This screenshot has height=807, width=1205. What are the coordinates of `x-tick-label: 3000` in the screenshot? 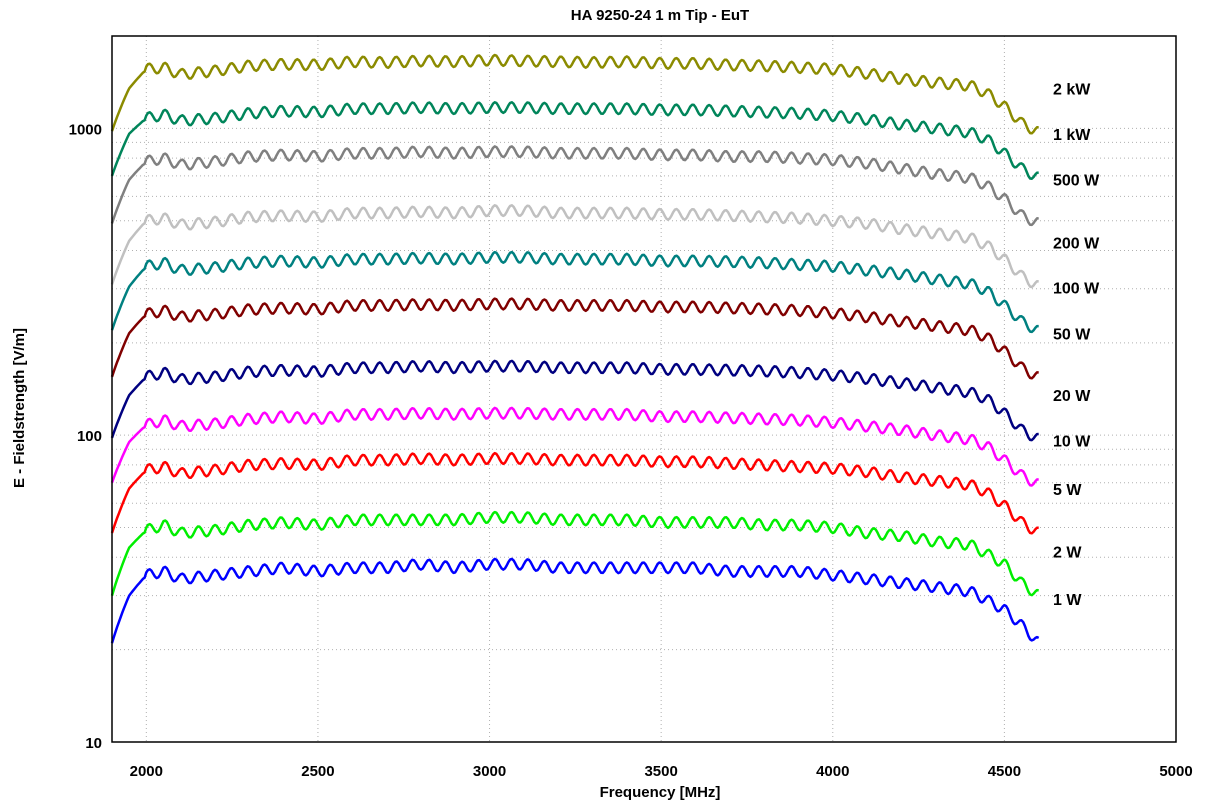 It's located at (489, 771).